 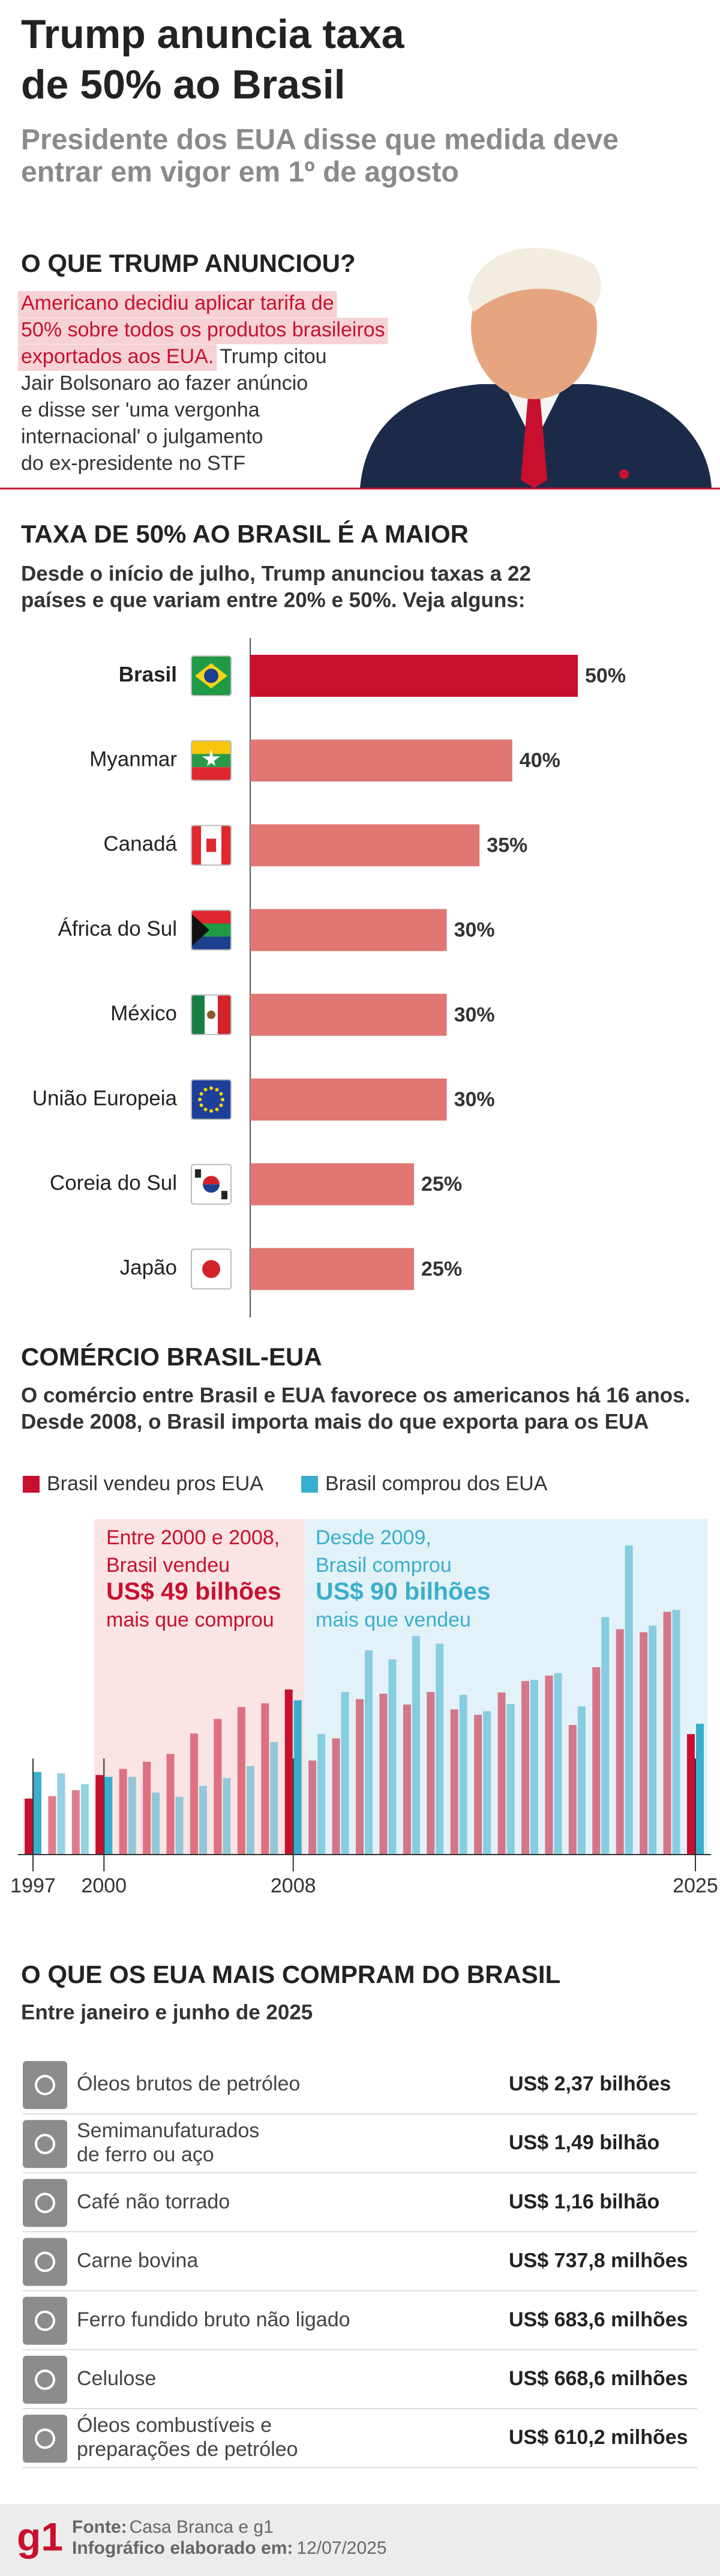 What do you see at coordinates (114, 1182) in the screenshot?
I see `category-label: Coreia do Sul` at bounding box center [114, 1182].